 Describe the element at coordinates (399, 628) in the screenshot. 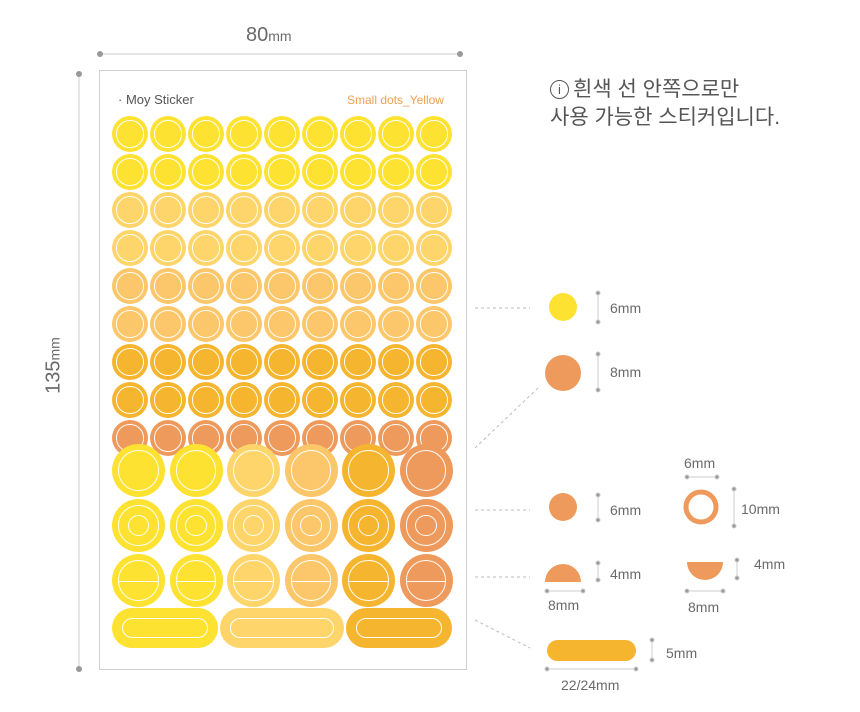

I see `pill-sticker-gold` at that location.